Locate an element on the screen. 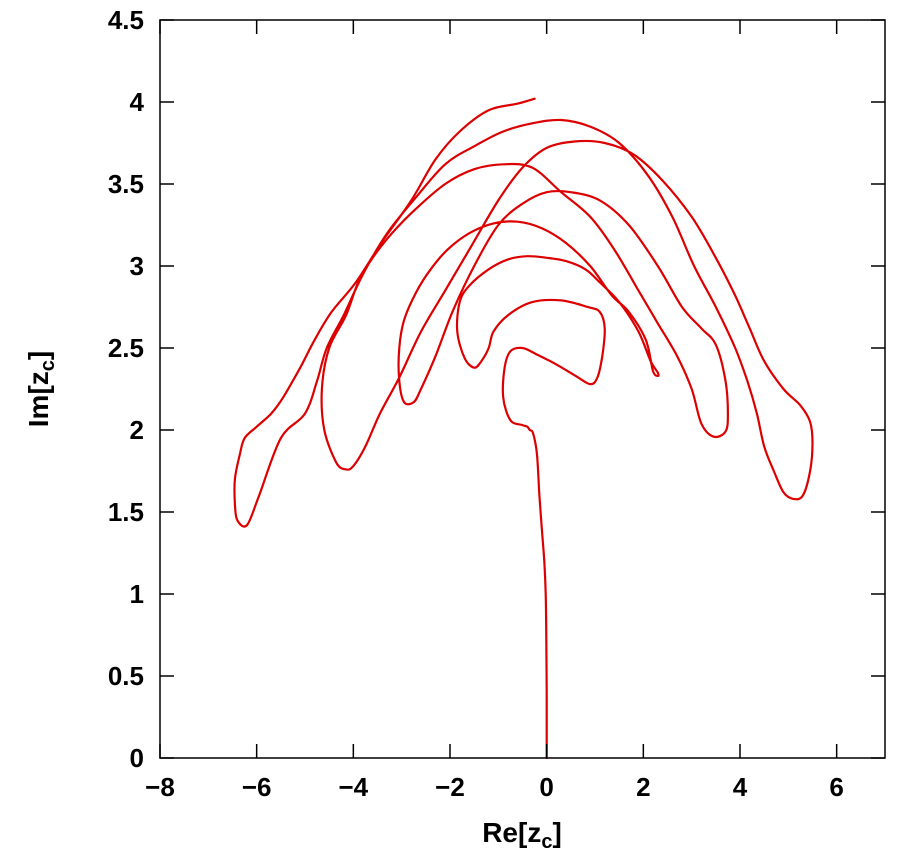 Image resolution: width=902 pixels, height=851 pixels. x-tick-labels: −8 −6 −4 −2 0 2 4 6 is located at coordinates (494, 787).